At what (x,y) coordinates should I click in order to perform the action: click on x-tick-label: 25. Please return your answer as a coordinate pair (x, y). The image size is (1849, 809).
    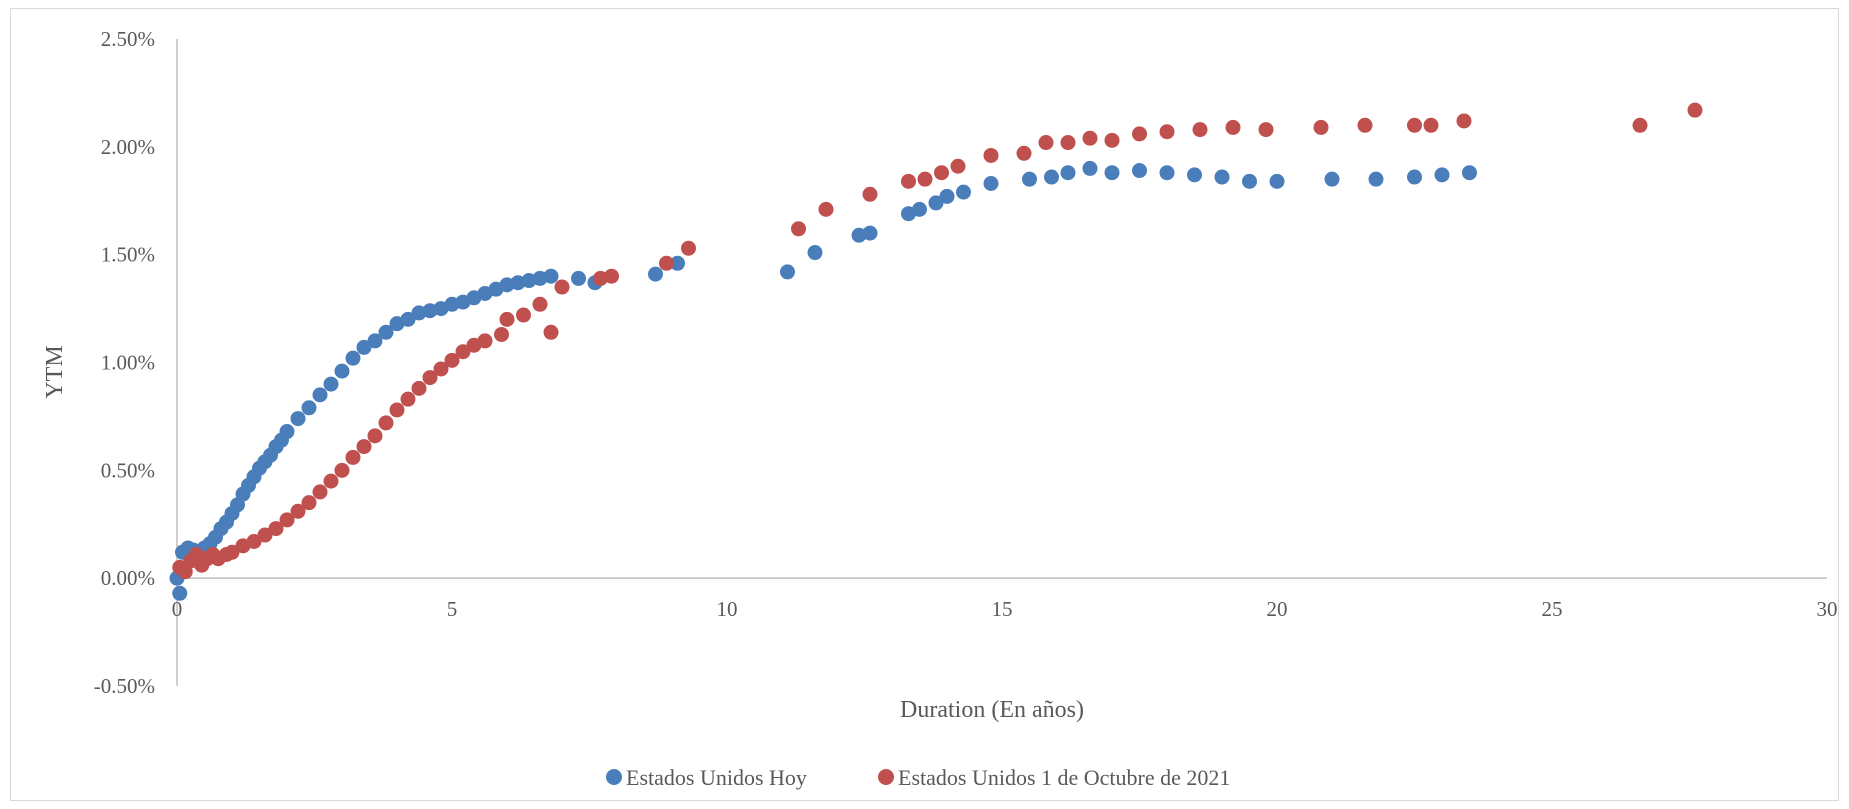
    Looking at the image, I should click on (1552, 609).